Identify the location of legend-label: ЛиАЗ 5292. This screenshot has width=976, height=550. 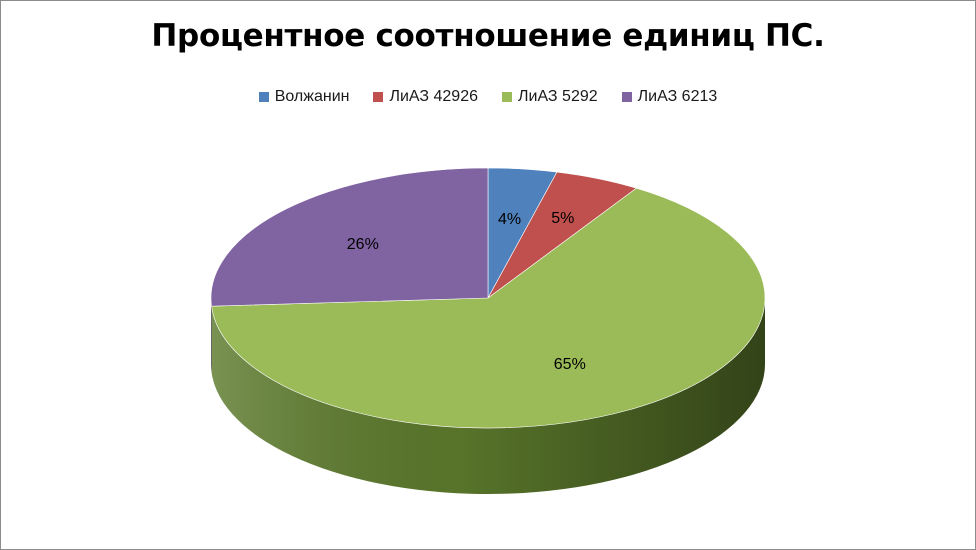
(558, 96).